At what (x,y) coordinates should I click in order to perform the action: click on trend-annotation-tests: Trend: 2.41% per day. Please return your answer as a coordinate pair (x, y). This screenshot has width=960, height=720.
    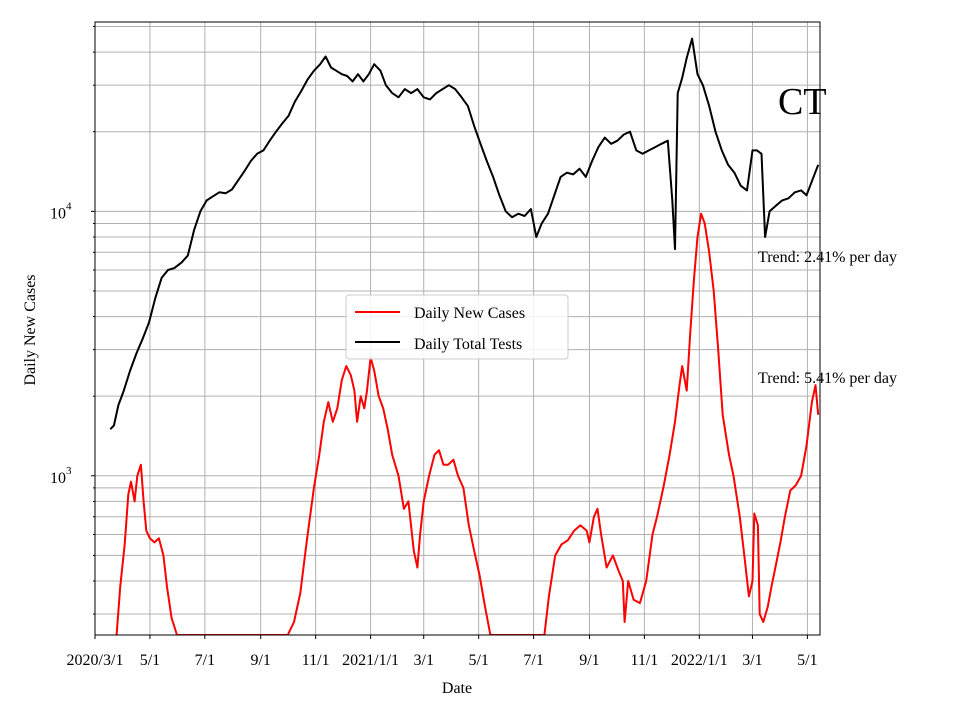
    Looking at the image, I should click on (827, 257).